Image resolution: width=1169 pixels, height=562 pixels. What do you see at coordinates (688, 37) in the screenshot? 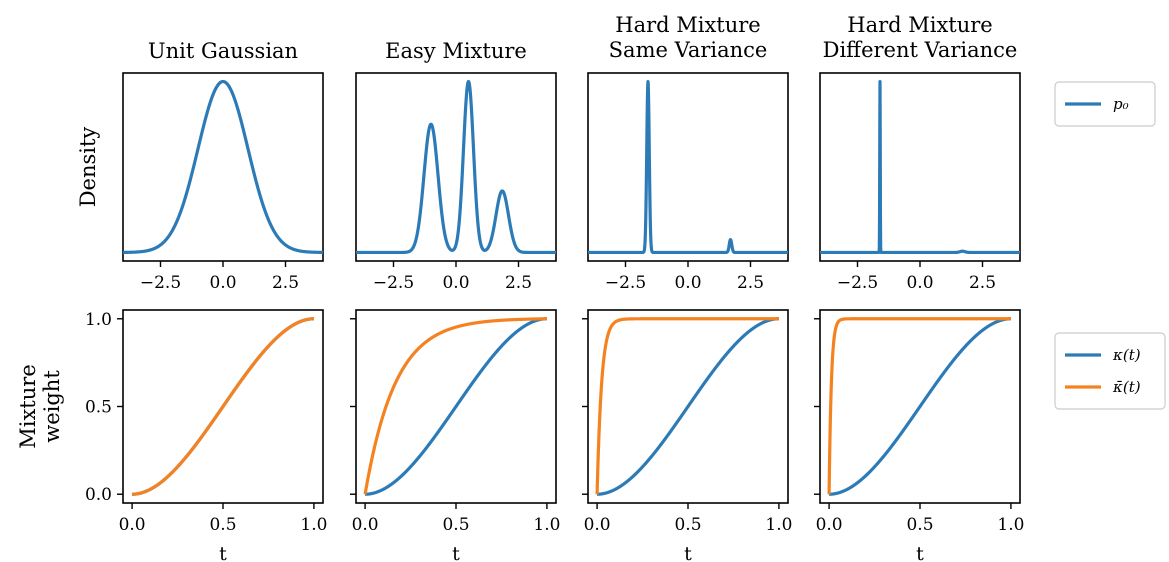
I see `subplot-title: Hard Mixture Same Variance` at bounding box center [688, 37].